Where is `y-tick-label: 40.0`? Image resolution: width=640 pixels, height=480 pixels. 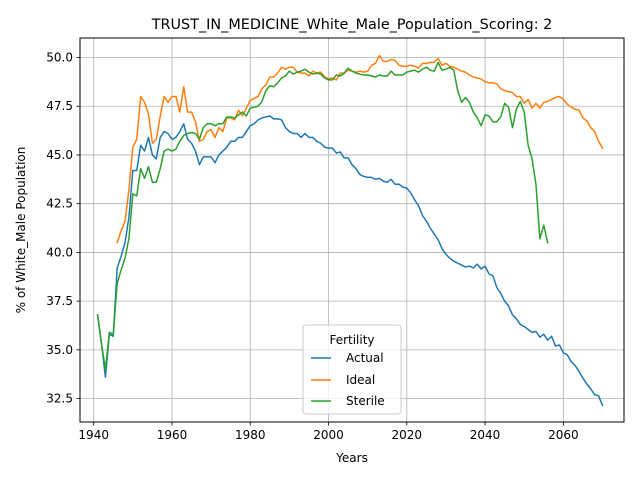
y-tick-label: 40.0 is located at coordinates (59, 252).